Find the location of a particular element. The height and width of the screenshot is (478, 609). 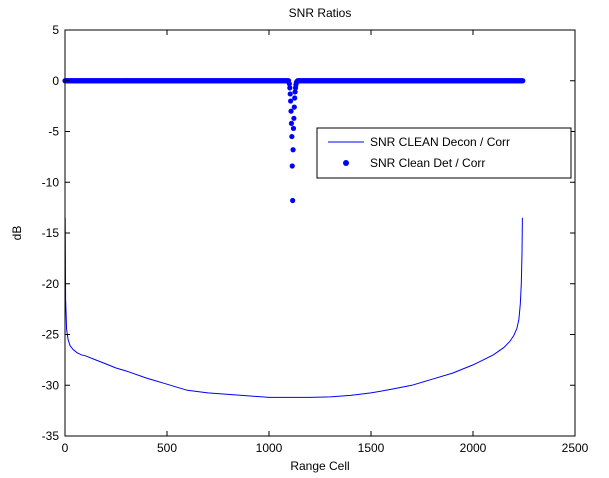

y-tick-label: -30 is located at coordinates (51, 385).